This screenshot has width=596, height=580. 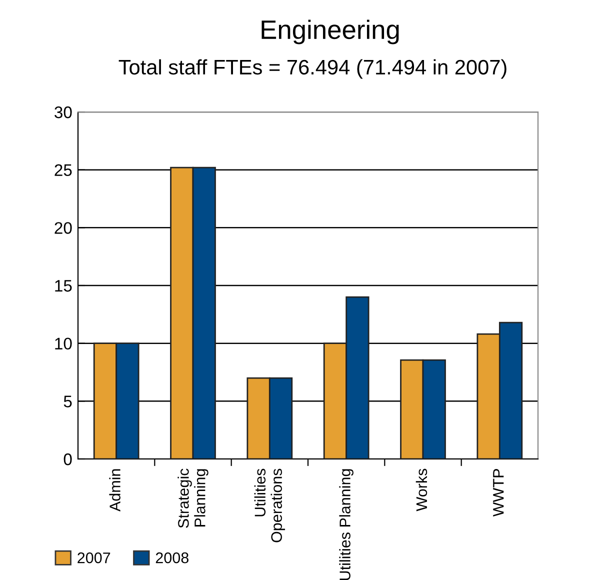 I want to click on y-tick-label: 15, so click(x=63, y=286).